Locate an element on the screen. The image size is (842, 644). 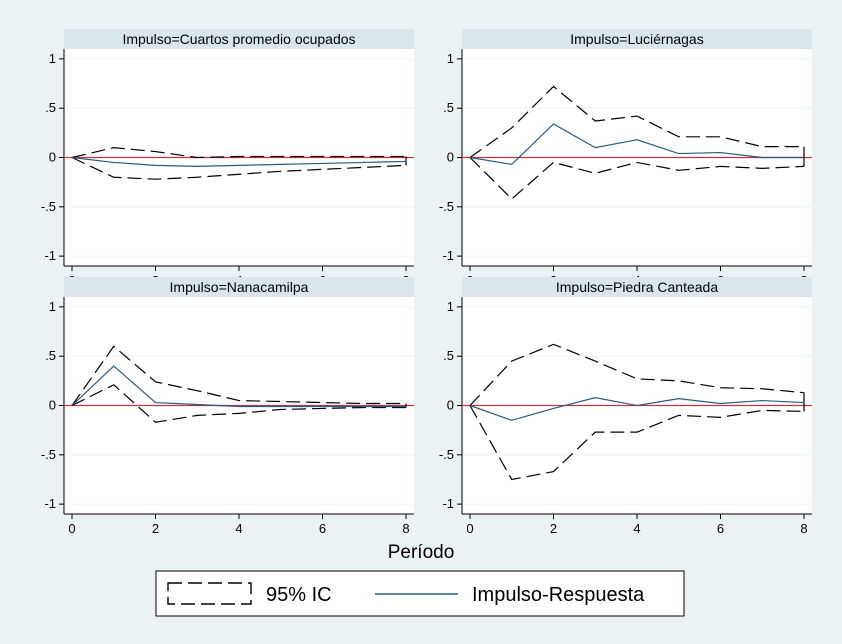
legend-irf-label: Impulso-Respuesta is located at coordinates (558, 595).